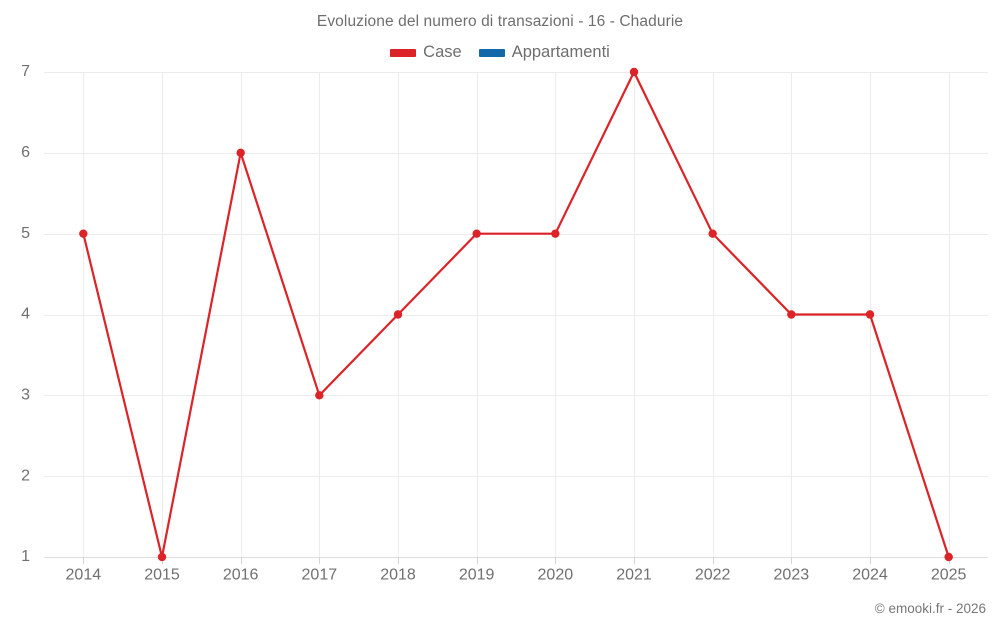  What do you see at coordinates (792, 574) in the screenshot?
I see `x-axis-tick-label: 2023` at bounding box center [792, 574].